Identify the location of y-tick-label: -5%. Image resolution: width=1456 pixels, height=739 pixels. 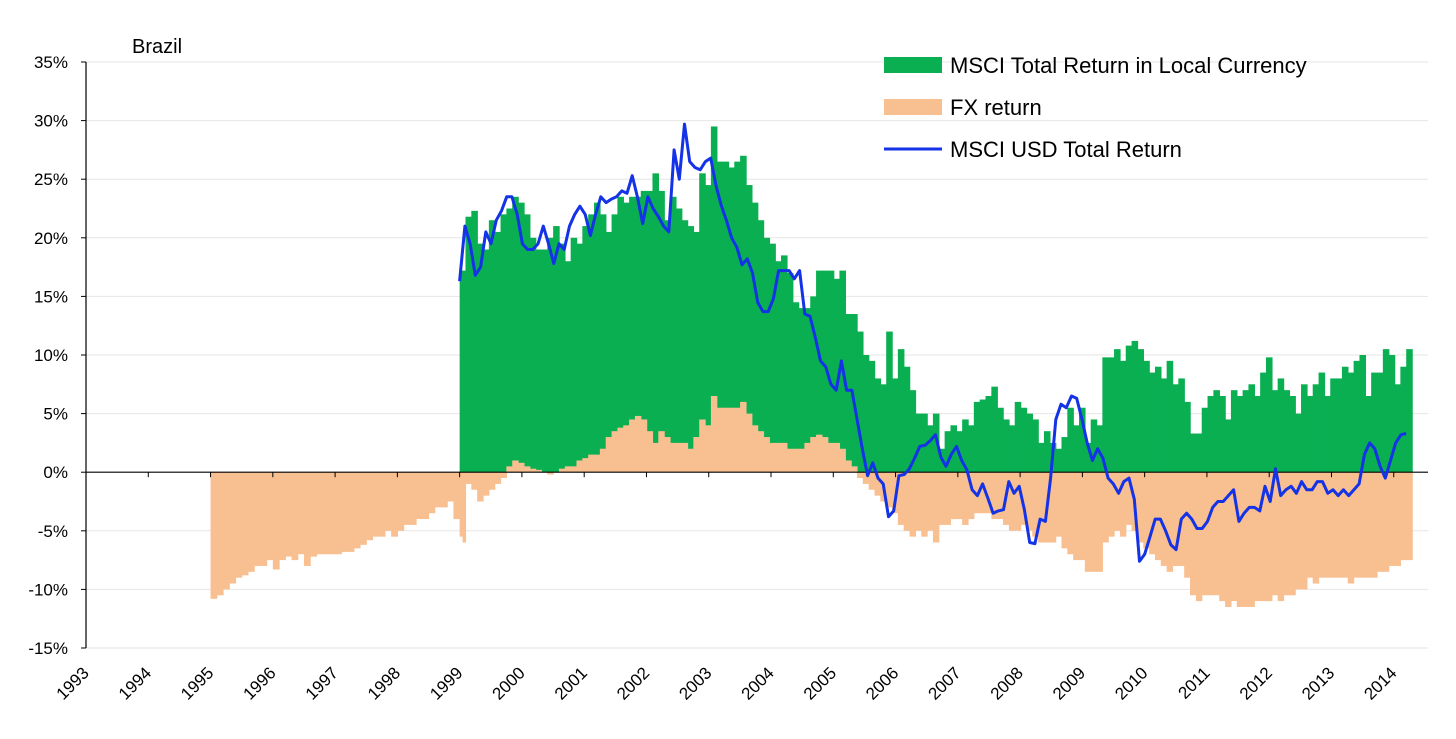
(53, 531).